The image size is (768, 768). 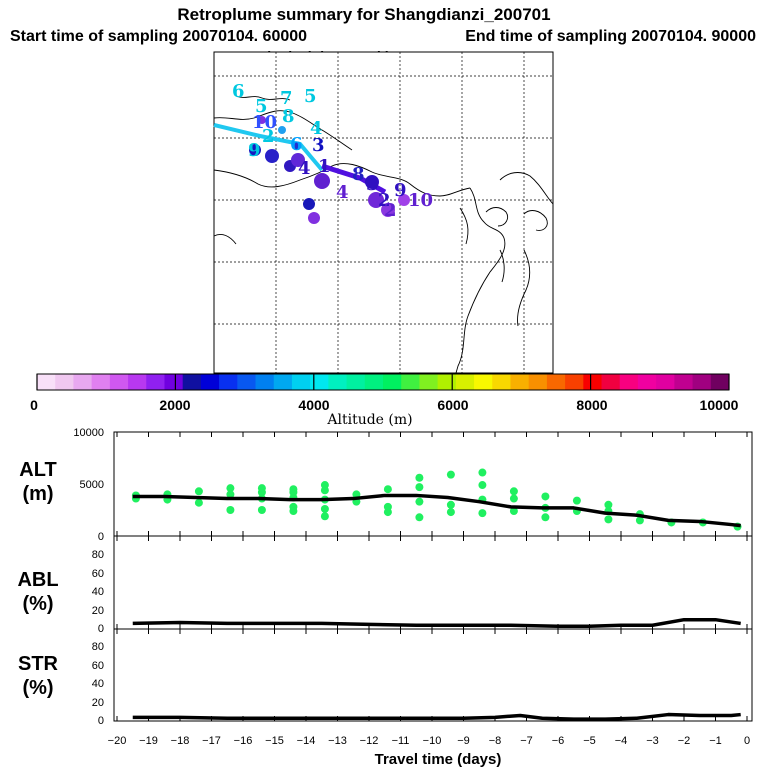 I want to click on end-time-label: End time of sampling 20070104. 90000, so click(x=610, y=36).